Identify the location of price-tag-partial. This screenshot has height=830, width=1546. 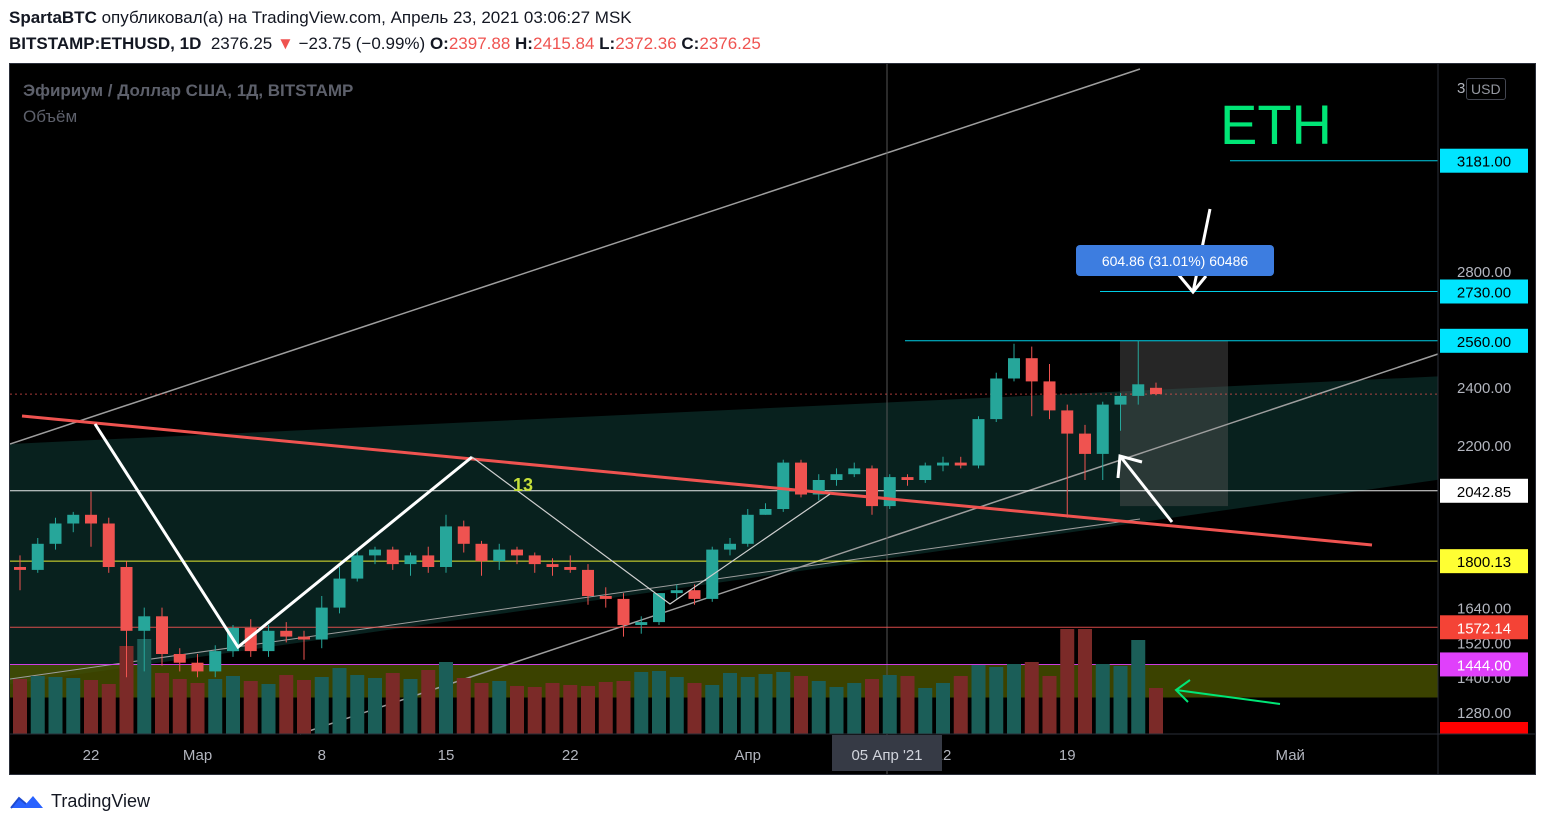
(1484, 728).